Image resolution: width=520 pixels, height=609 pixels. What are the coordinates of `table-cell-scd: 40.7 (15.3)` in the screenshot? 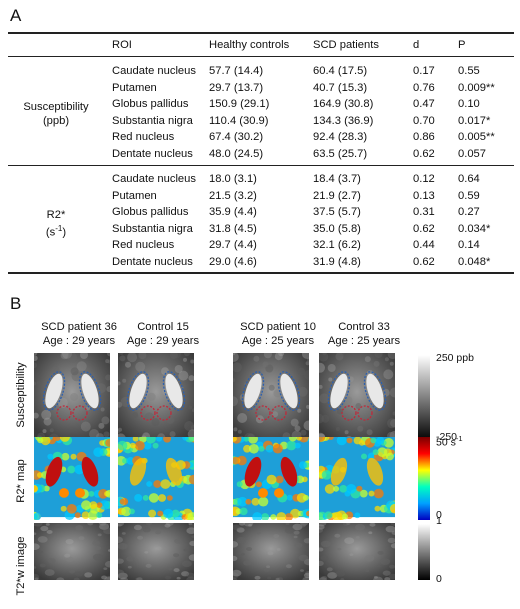 It's located at (340, 87).